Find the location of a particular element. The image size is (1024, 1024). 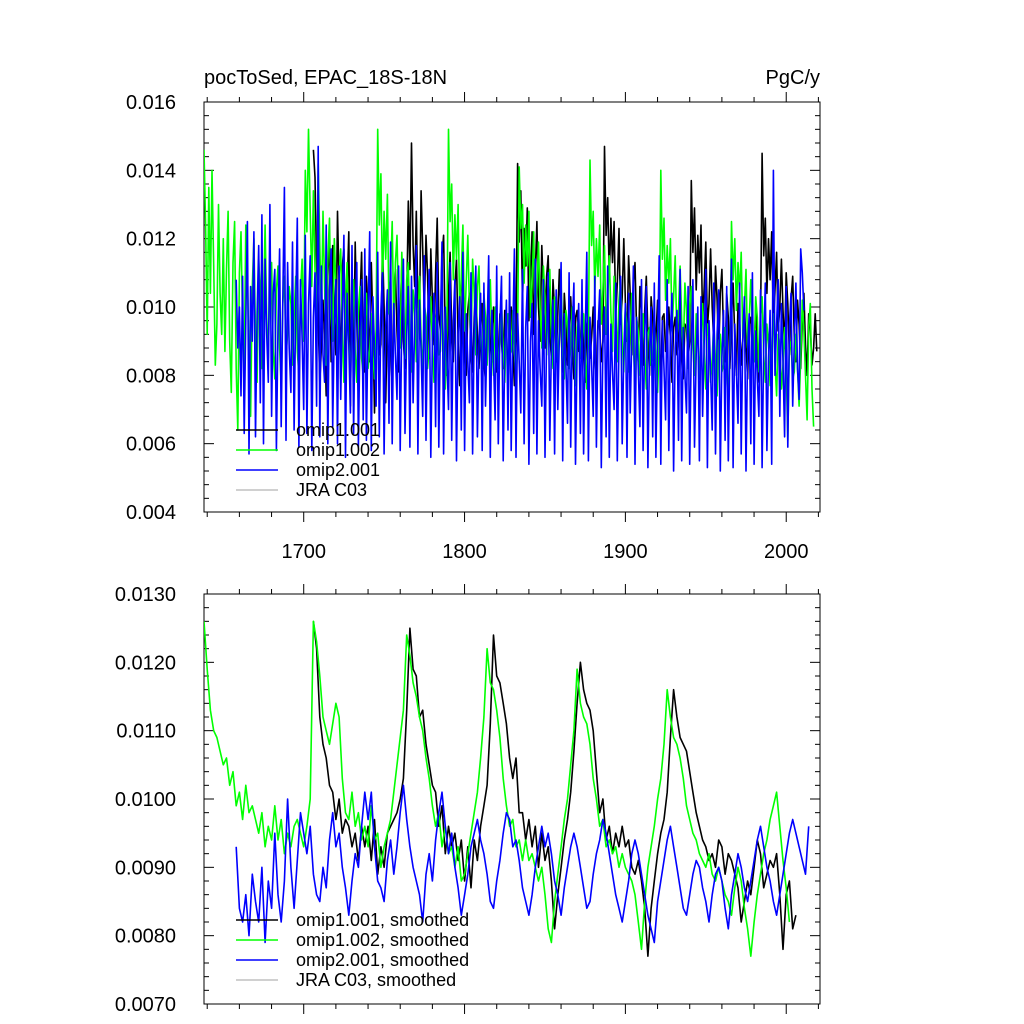

legend-label: JRA C03 is located at coordinates (331, 490).